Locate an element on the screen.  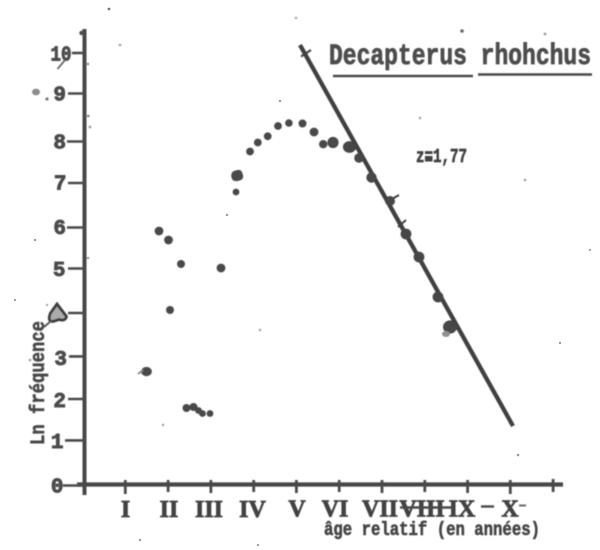
svg-text: âge relatif (en années) is located at coordinates (432, 530).